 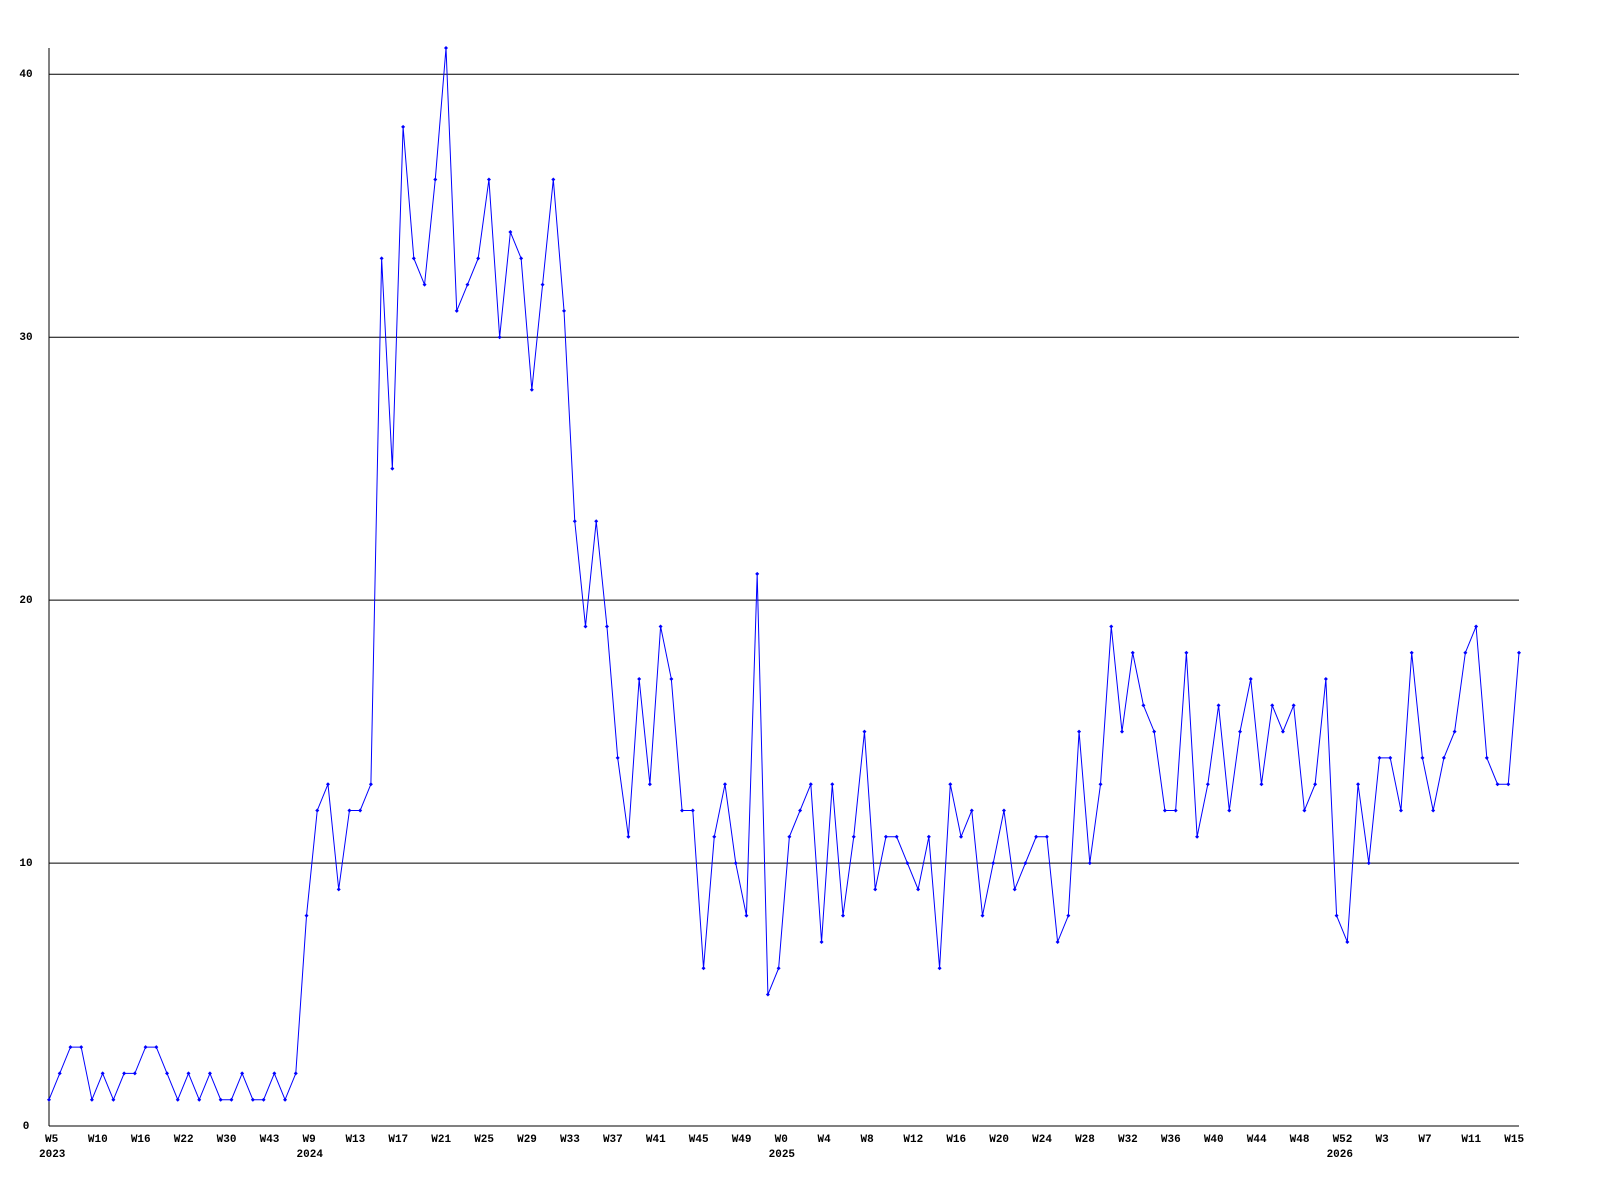 I want to click on y-tick-label: 40, so click(x=25, y=75).